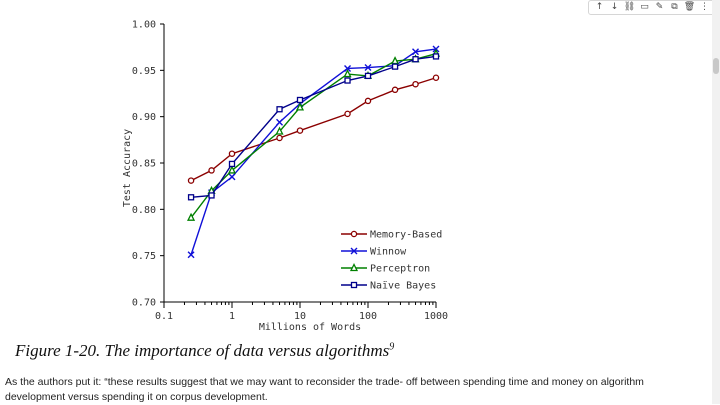 Image resolution: width=720 pixels, height=405 pixels. Describe the element at coordinates (310, 327) in the screenshot. I see `x-axis-label: Millions of Words` at that location.